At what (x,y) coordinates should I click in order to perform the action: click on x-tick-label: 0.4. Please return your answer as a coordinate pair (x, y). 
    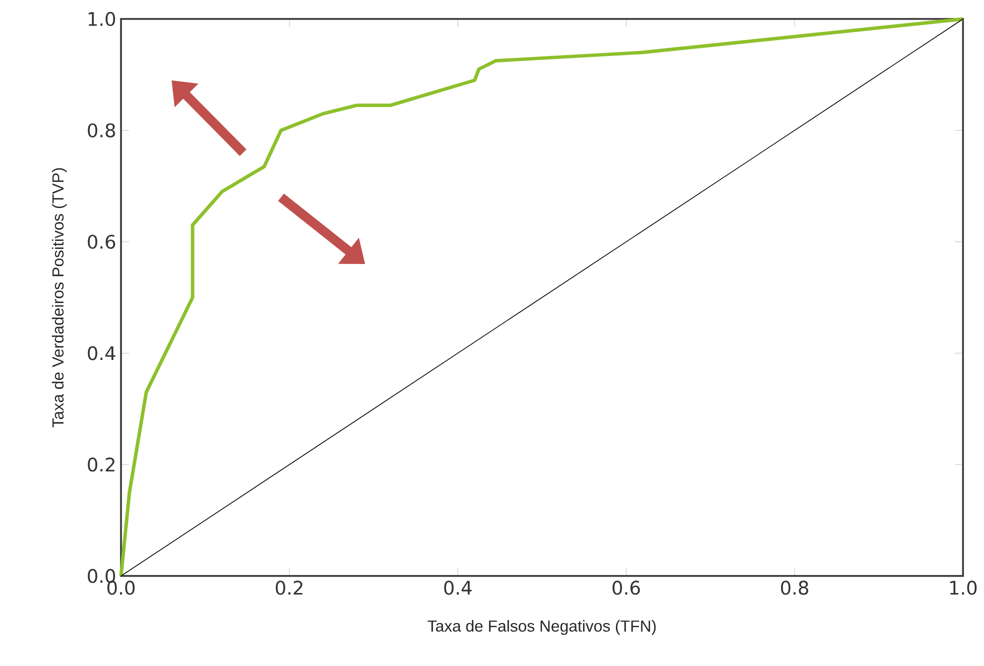
    Looking at the image, I should click on (458, 587).